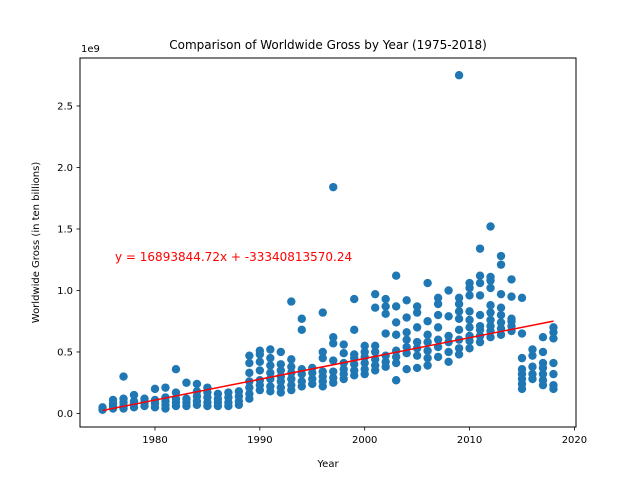 The height and width of the screenshot is (480, 640). Describe the element at coordinates (327, 464) in the screenshot. I see `x-axis-label: Year` at that location.